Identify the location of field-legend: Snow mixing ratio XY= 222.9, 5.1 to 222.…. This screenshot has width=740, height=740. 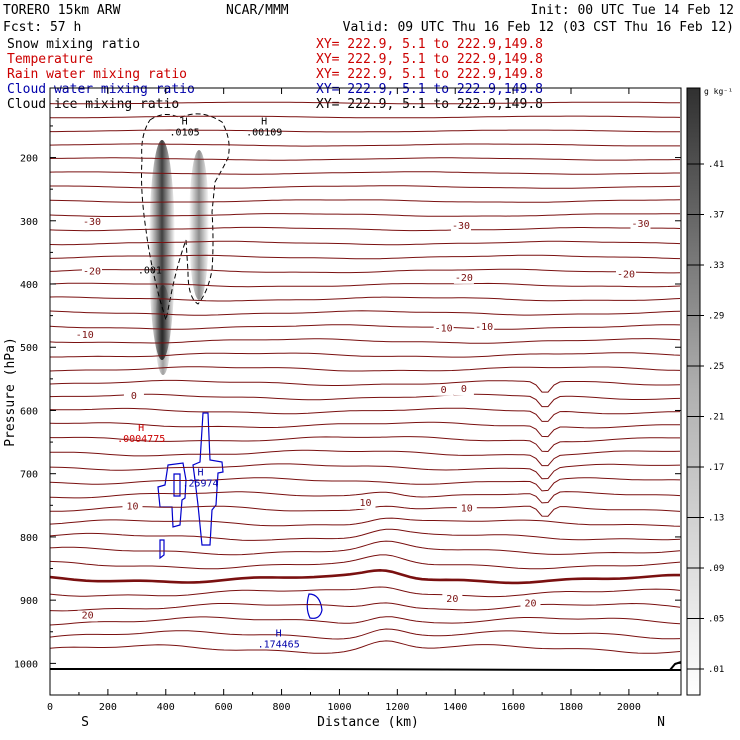
(275, 74).